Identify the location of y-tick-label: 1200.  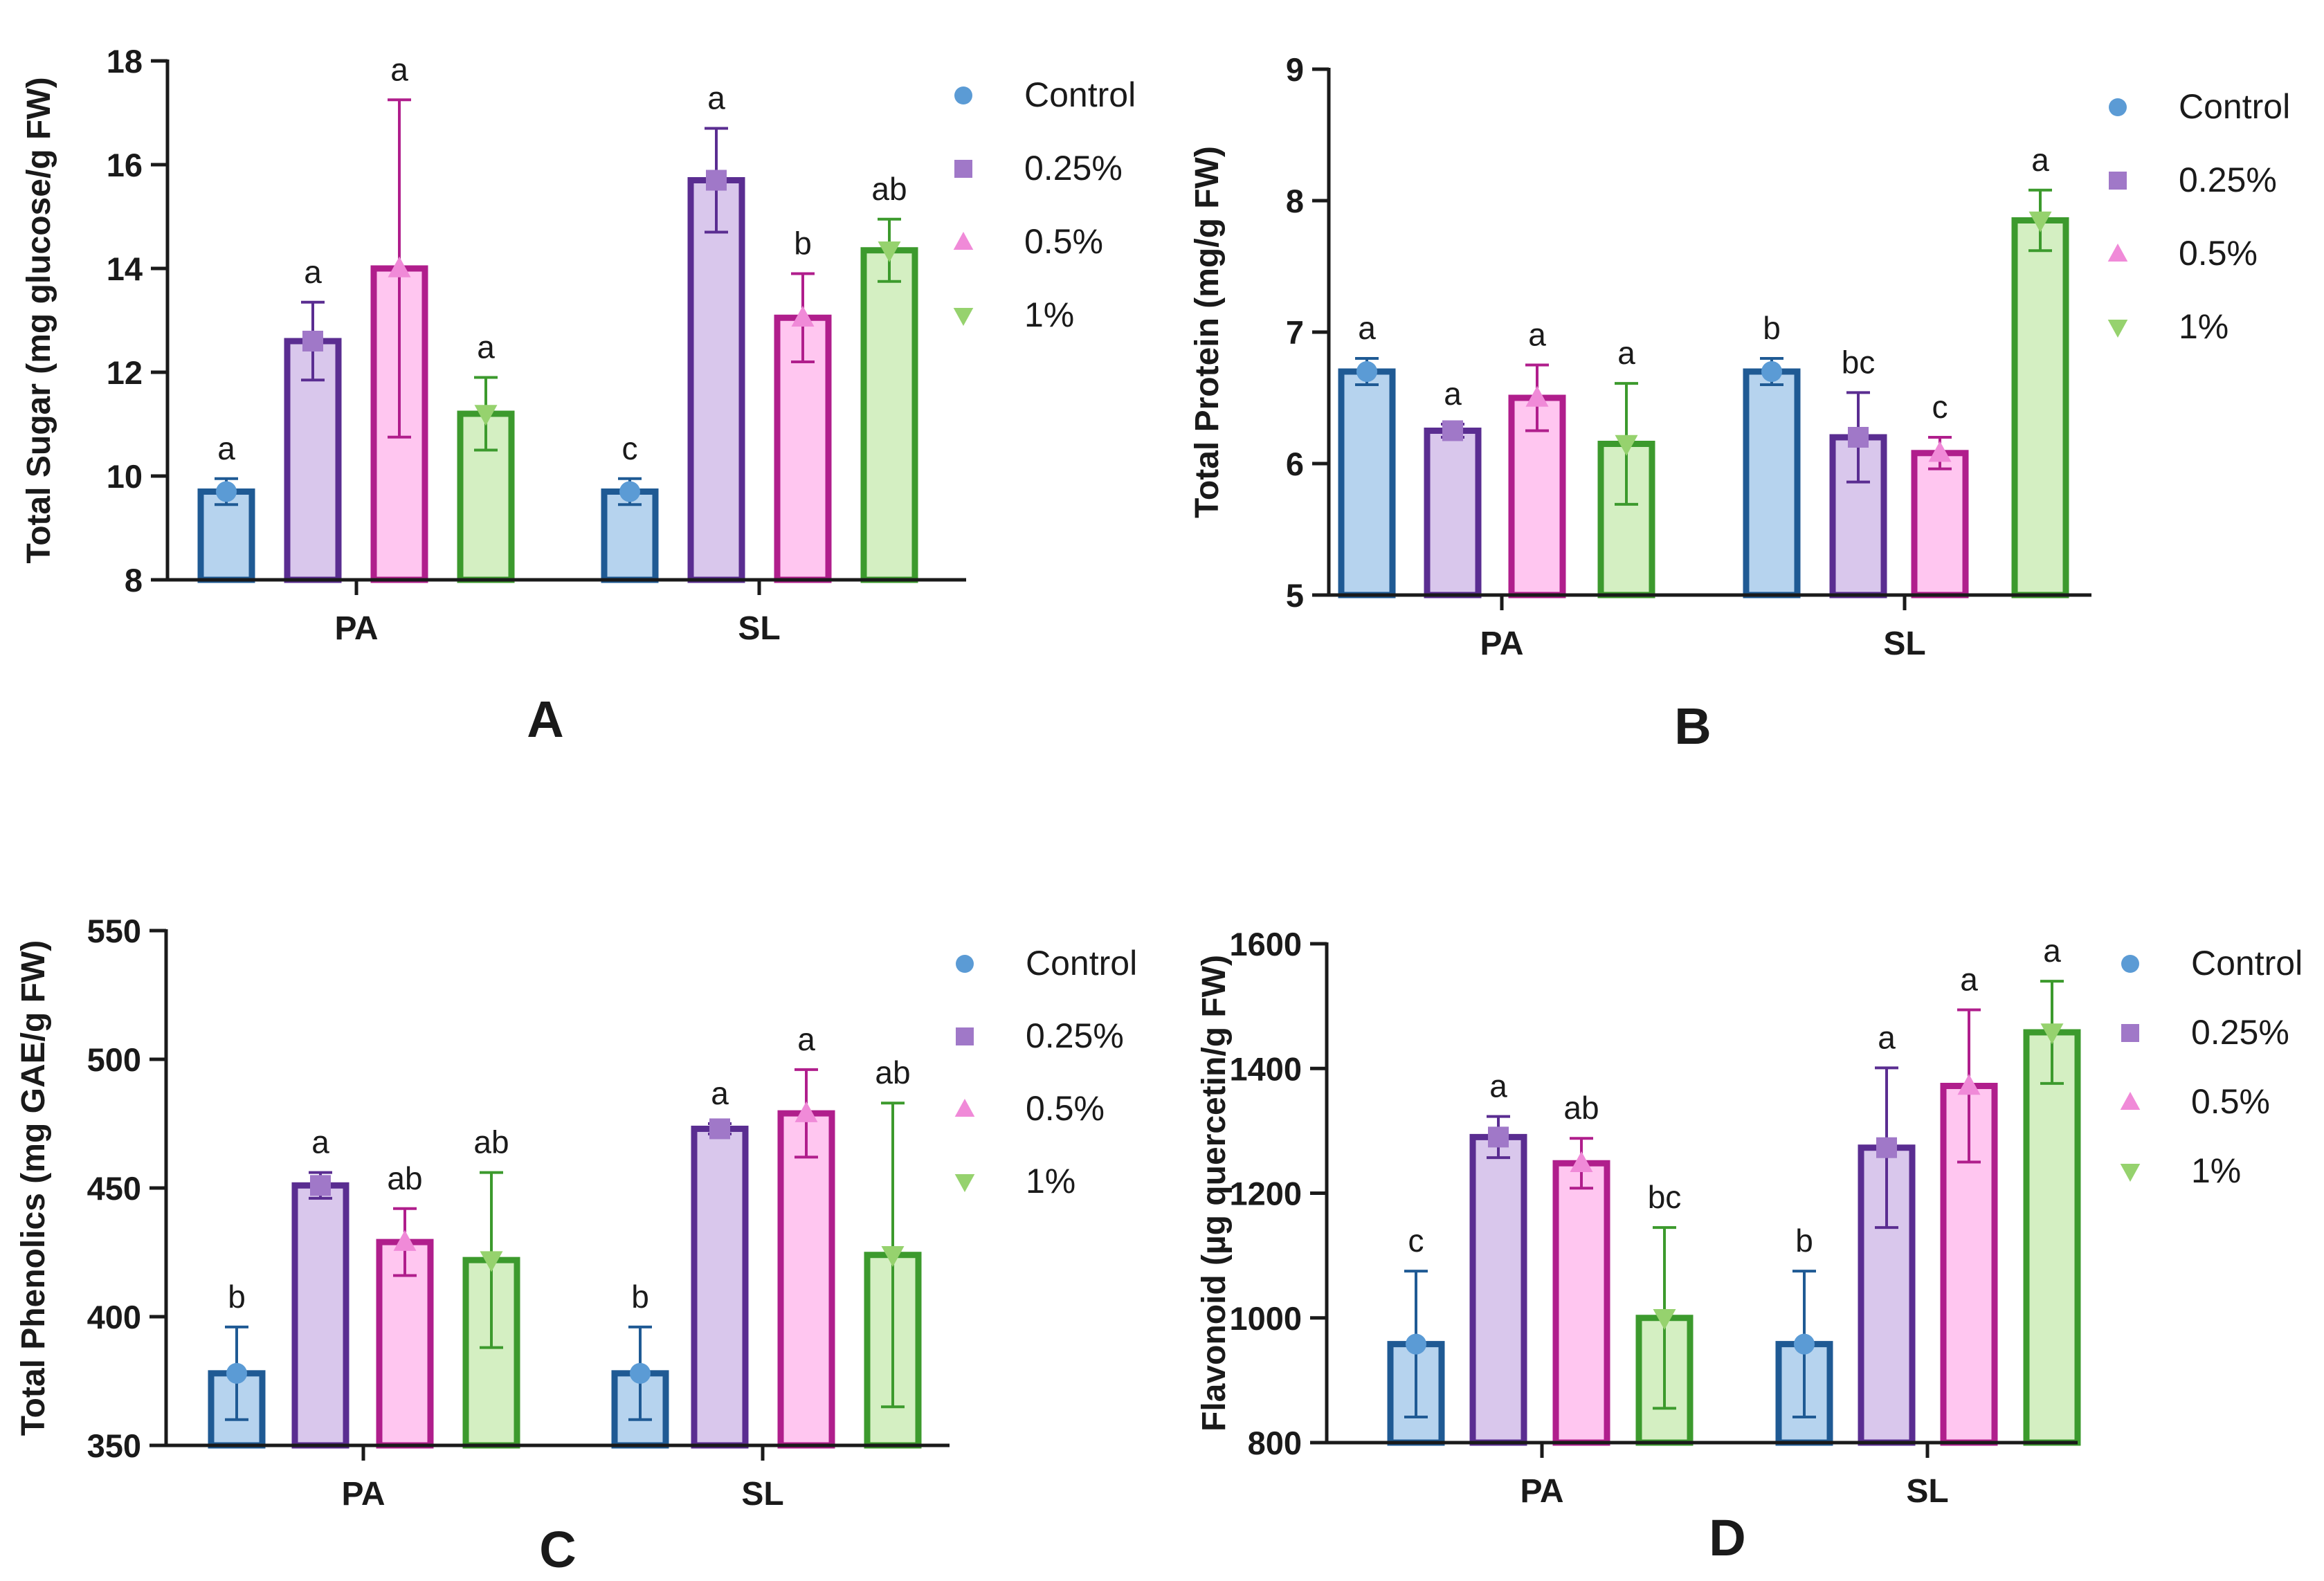
(1266, 1194).